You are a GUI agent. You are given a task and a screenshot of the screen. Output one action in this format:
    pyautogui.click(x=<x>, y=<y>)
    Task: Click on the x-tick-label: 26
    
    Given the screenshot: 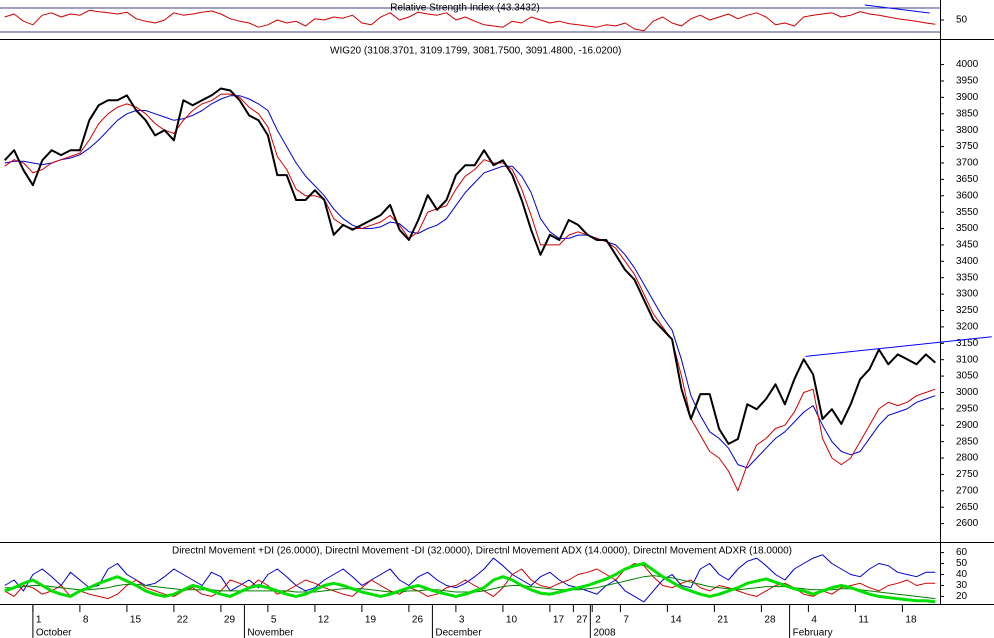 What is the action you would take?
    pyautogui.click(x=418, y=620)
    